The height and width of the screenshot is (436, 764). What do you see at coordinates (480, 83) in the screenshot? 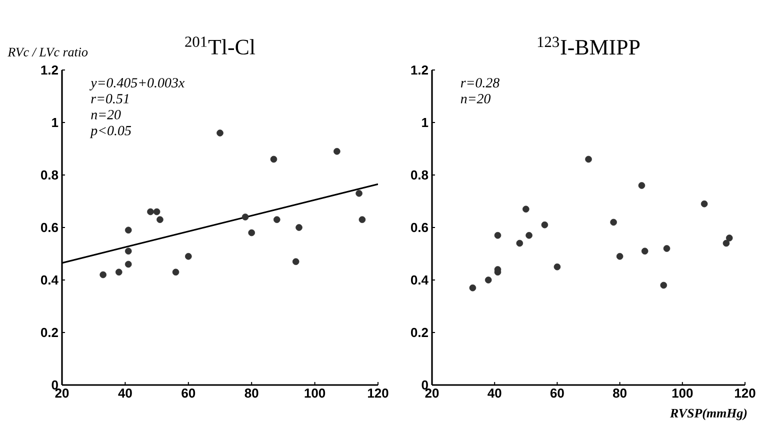
I see `annotation: r=0.28` at bounding box center [480, 83].